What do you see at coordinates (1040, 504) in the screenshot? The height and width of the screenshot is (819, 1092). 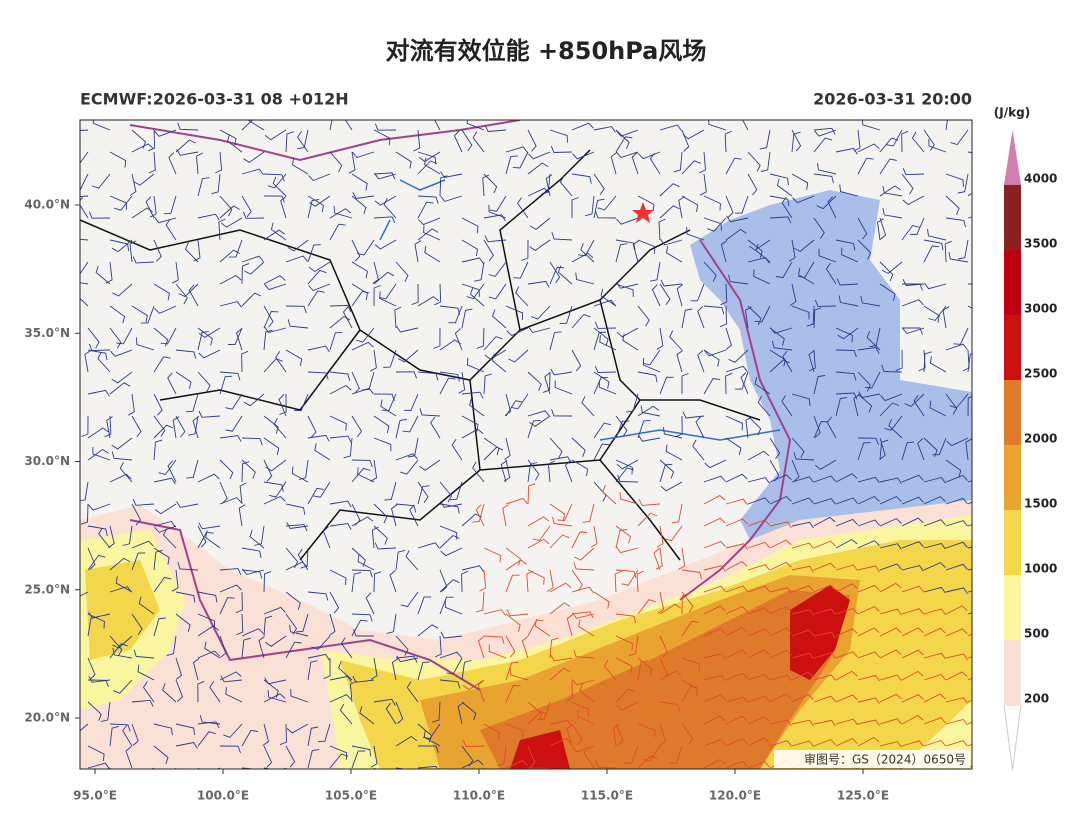 I see `colorbar-label: 1500` at bounding box center [1040, 504].